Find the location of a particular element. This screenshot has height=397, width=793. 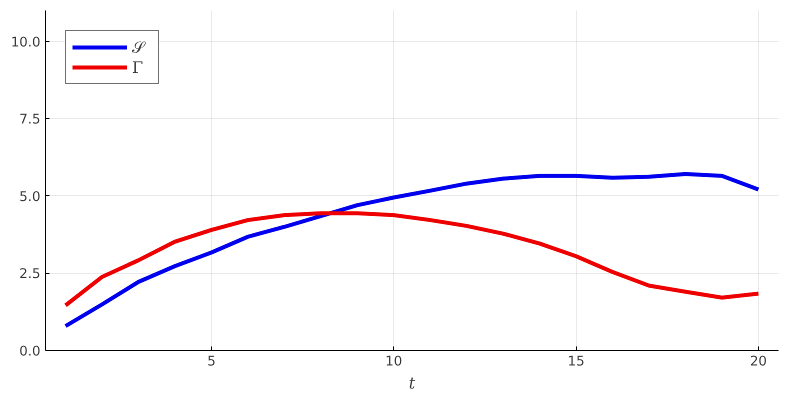

y-tick-label: 2.5 is located at coordinates (30, 274).